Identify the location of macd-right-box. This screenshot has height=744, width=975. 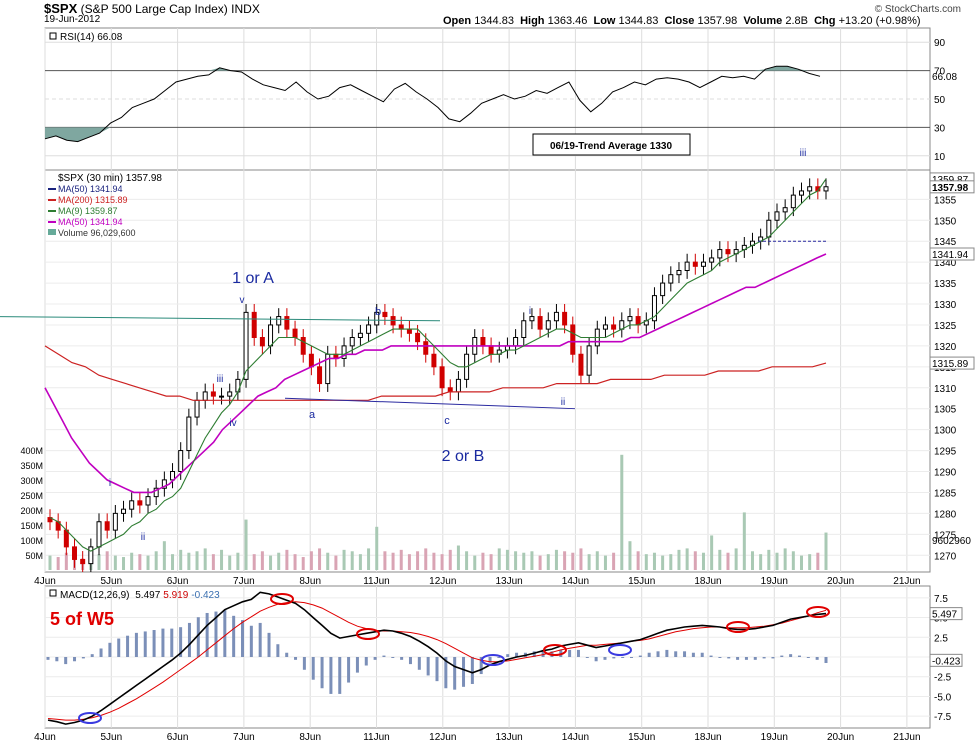
(946, 614).